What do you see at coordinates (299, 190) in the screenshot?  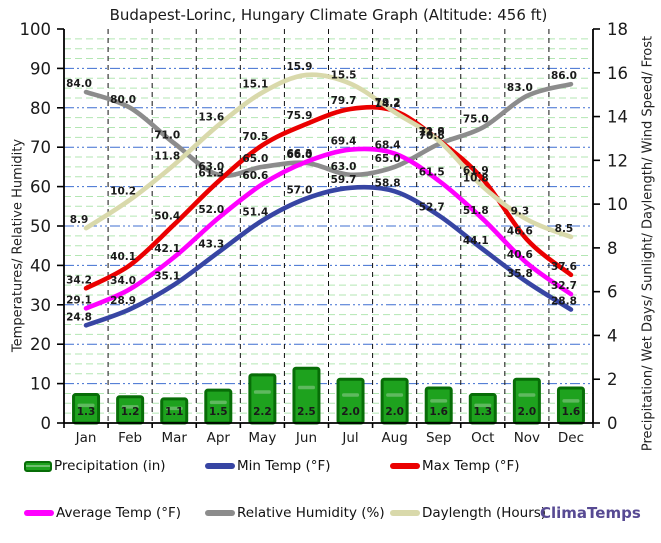 I see `point-label: 57.0` at bounding box center [299, 190].